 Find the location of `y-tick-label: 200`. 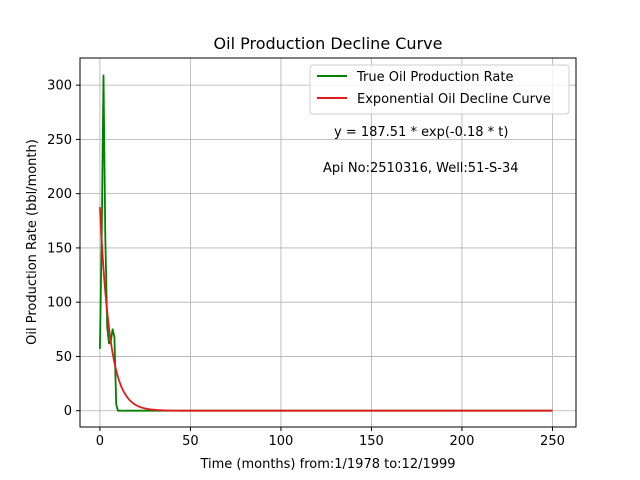

y-tick-label: 200 is located at coordinates (59, 194).